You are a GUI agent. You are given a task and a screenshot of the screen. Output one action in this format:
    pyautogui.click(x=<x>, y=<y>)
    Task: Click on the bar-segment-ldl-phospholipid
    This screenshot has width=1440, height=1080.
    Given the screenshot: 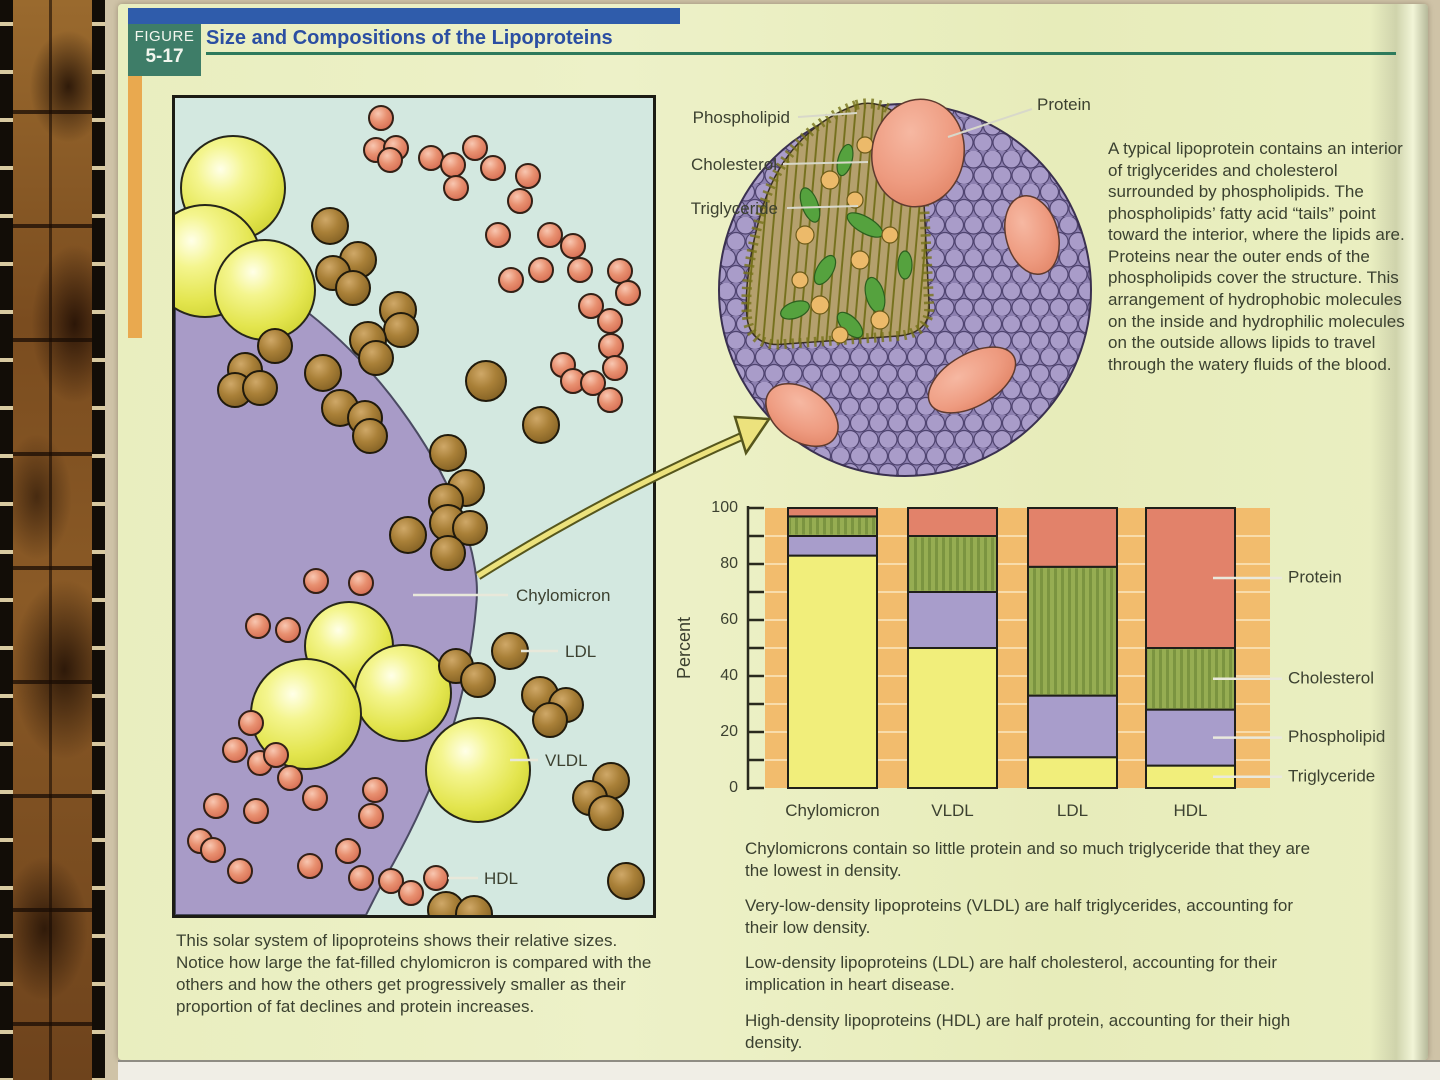 What is the action you would take?
    pyautogui.click(x=1072, y=726)
    